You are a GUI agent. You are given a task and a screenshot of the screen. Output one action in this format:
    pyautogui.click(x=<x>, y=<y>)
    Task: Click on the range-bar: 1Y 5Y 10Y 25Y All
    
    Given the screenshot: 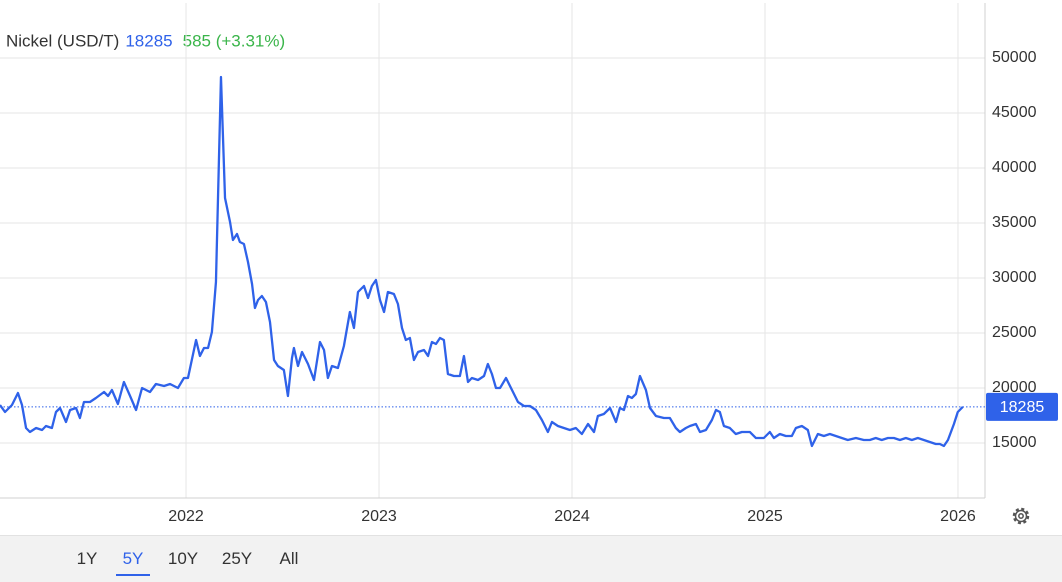 What is the action you would take?
    pyautogui.click(x=531, y=558)
    